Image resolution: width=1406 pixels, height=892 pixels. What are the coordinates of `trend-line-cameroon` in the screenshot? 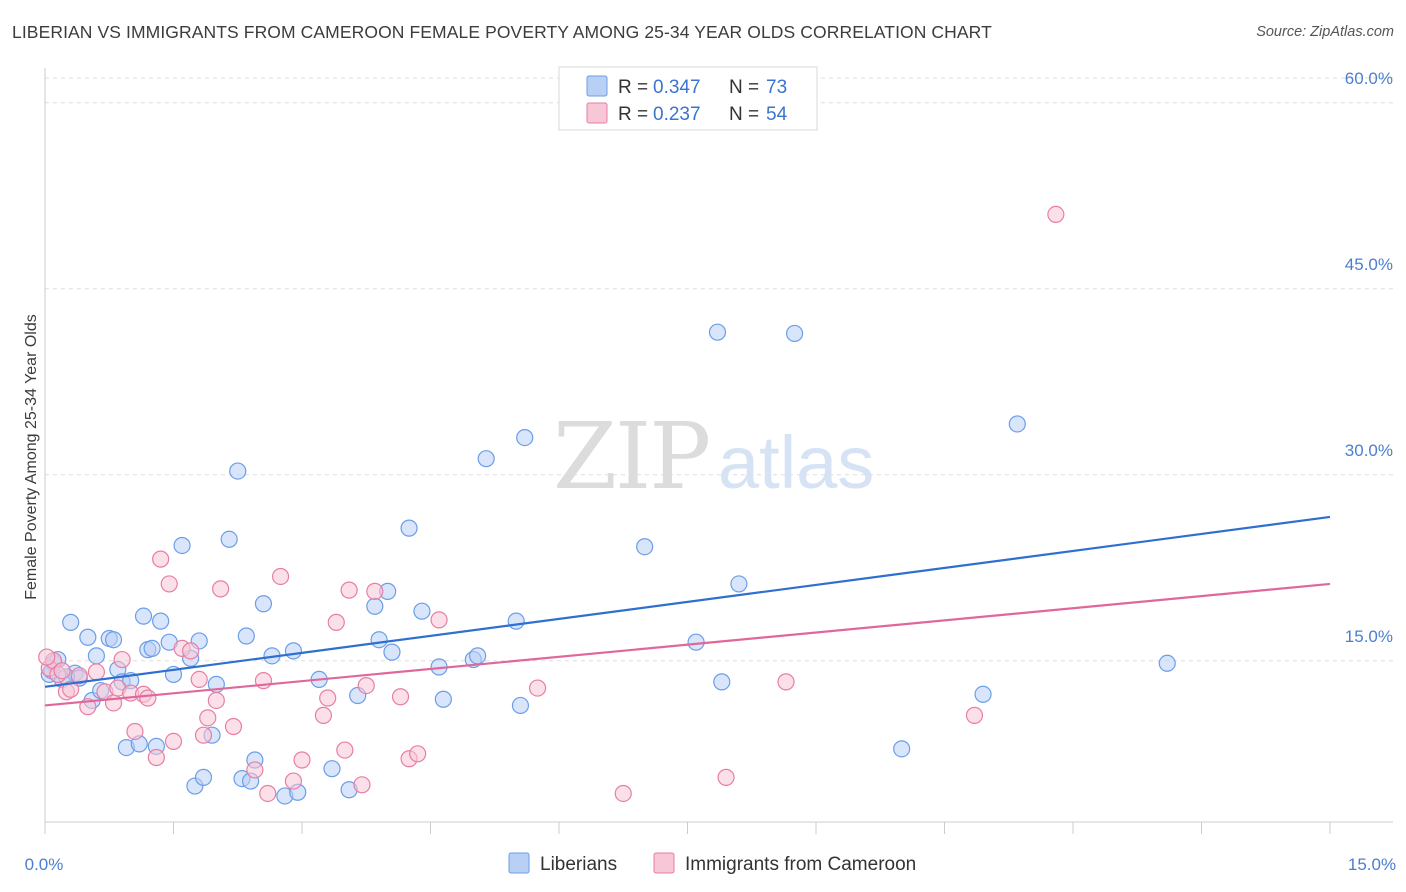 It's located at (687, 644).